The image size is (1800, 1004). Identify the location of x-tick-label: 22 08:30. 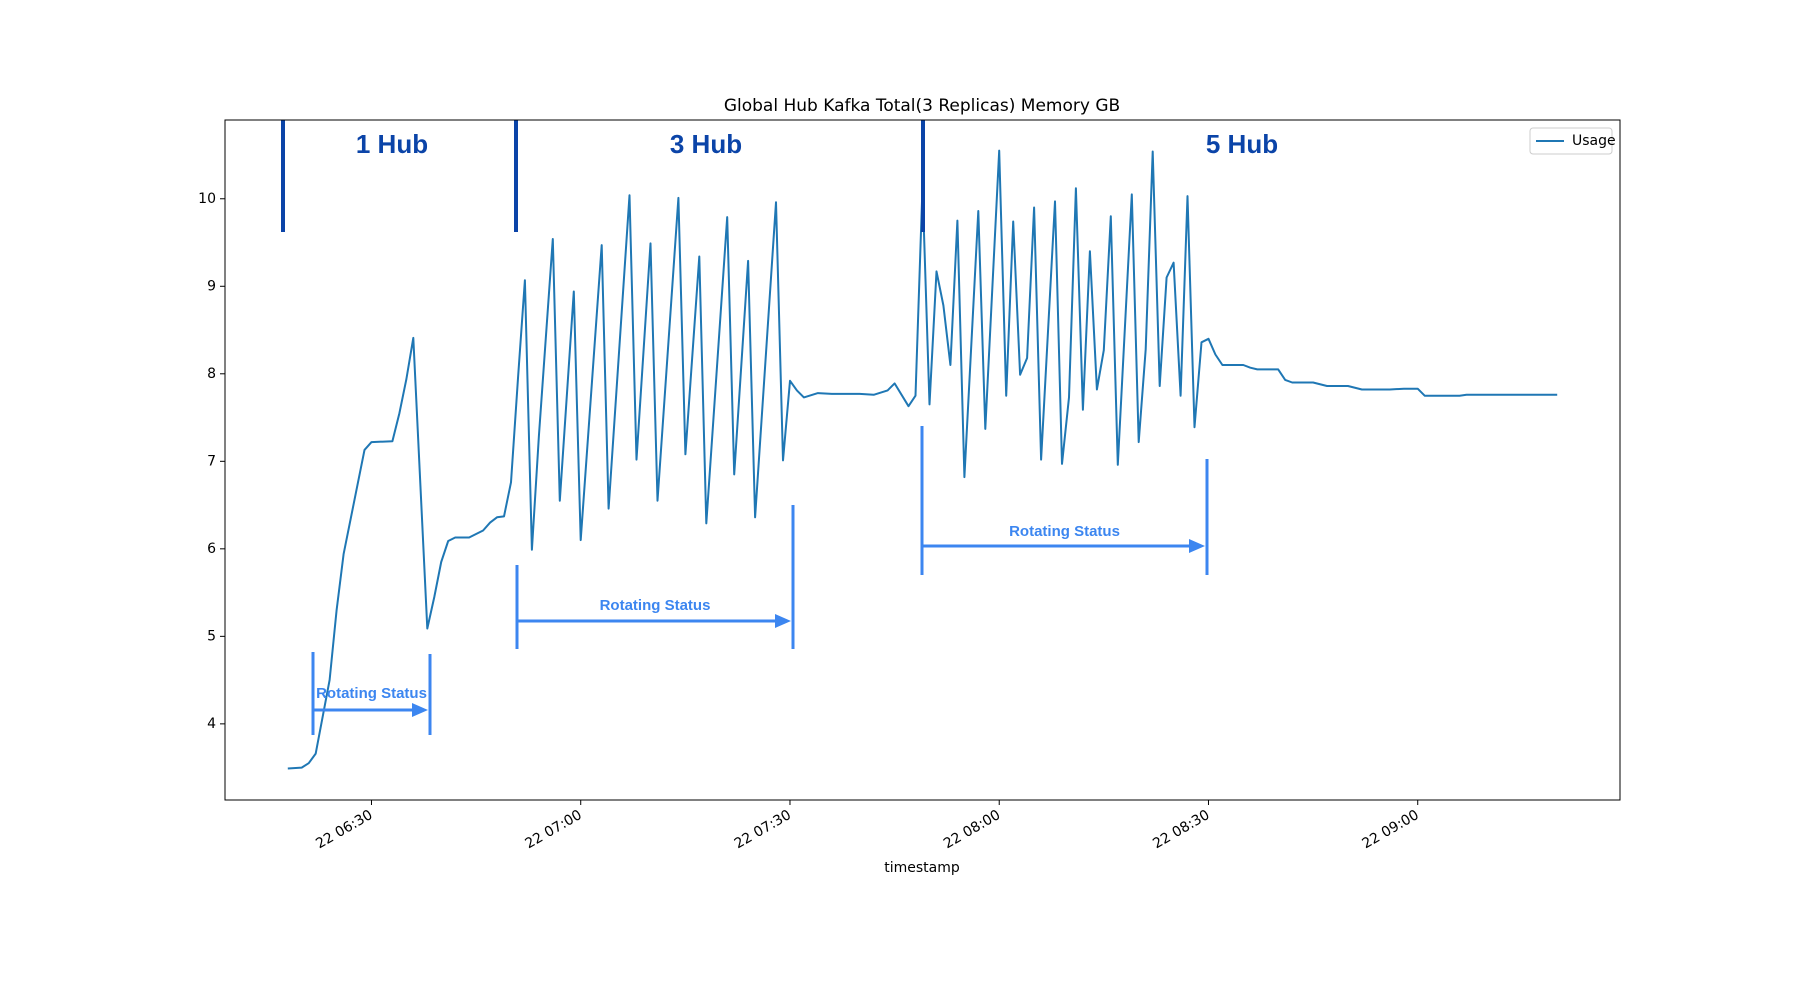
(1181, 829).